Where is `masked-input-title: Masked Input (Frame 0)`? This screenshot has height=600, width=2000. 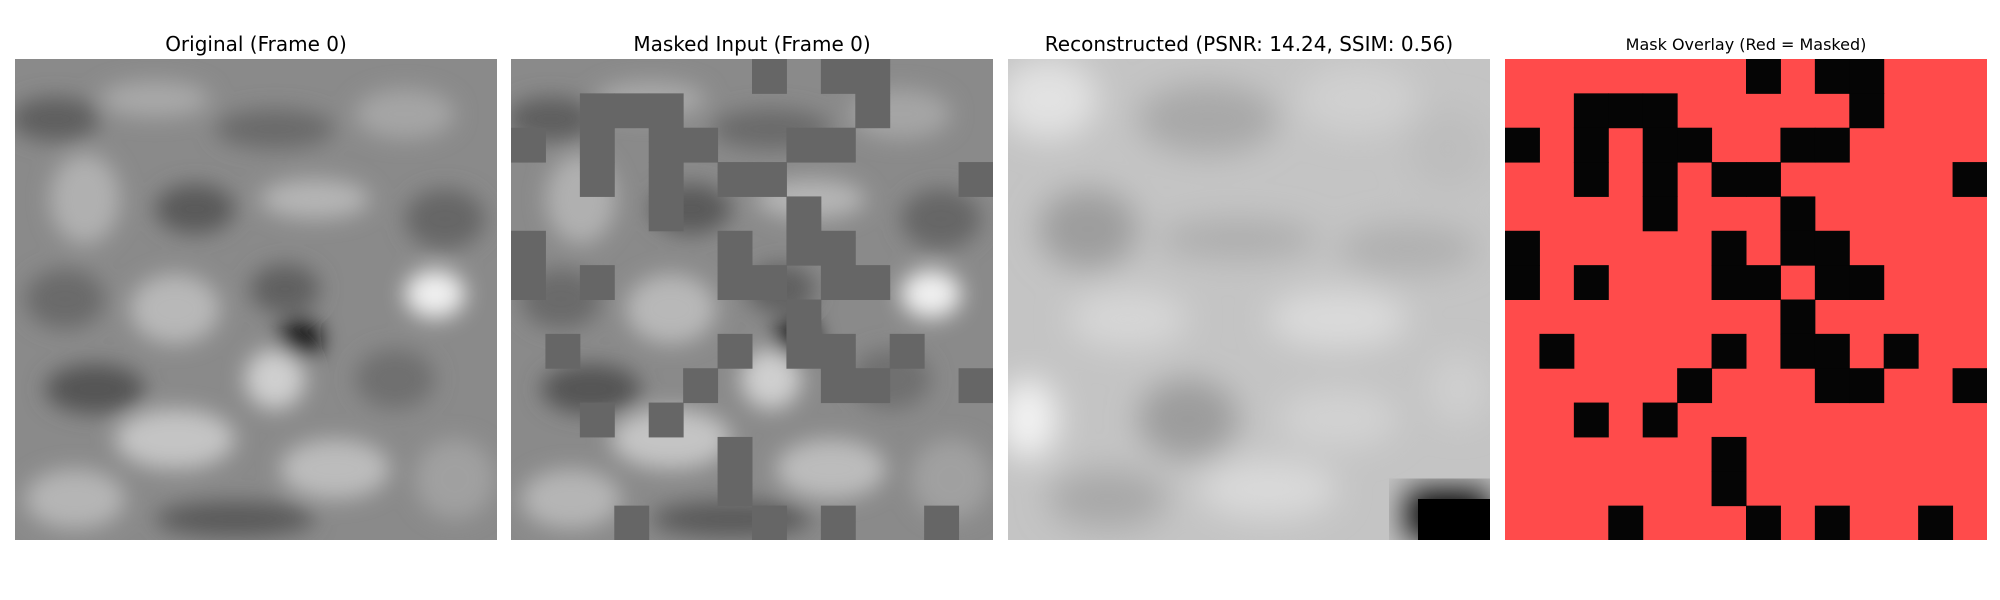
masked-input-title: Masked Input (Frame 0) is located at coordinates (752, 44).